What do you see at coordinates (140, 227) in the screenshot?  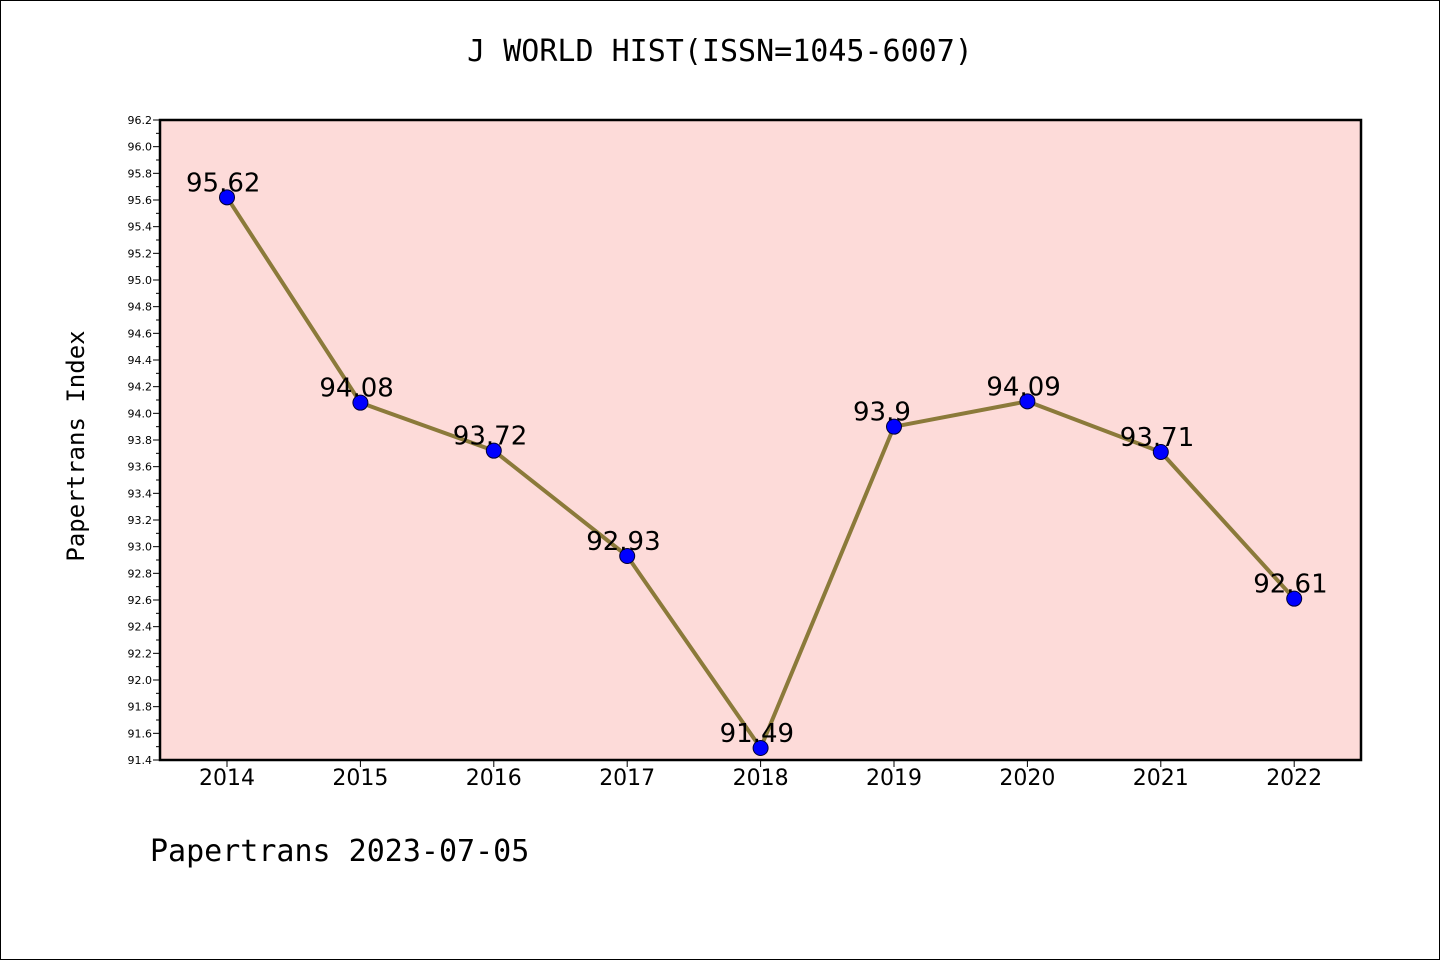 I see `y-tick-label: 95.4` at bounding box center [140, 227].